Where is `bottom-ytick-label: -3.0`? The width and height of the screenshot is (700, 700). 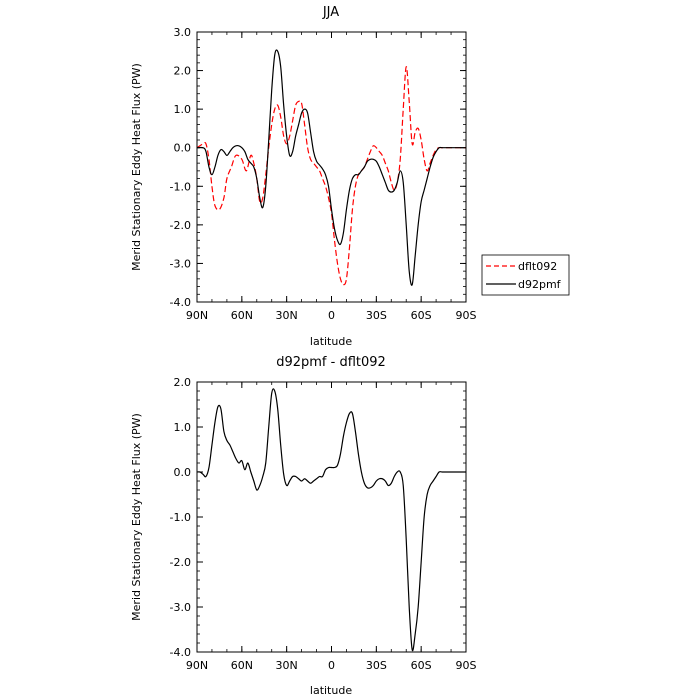 bottom-ytick-label: -3.0 is located at coordinates (180, 607).